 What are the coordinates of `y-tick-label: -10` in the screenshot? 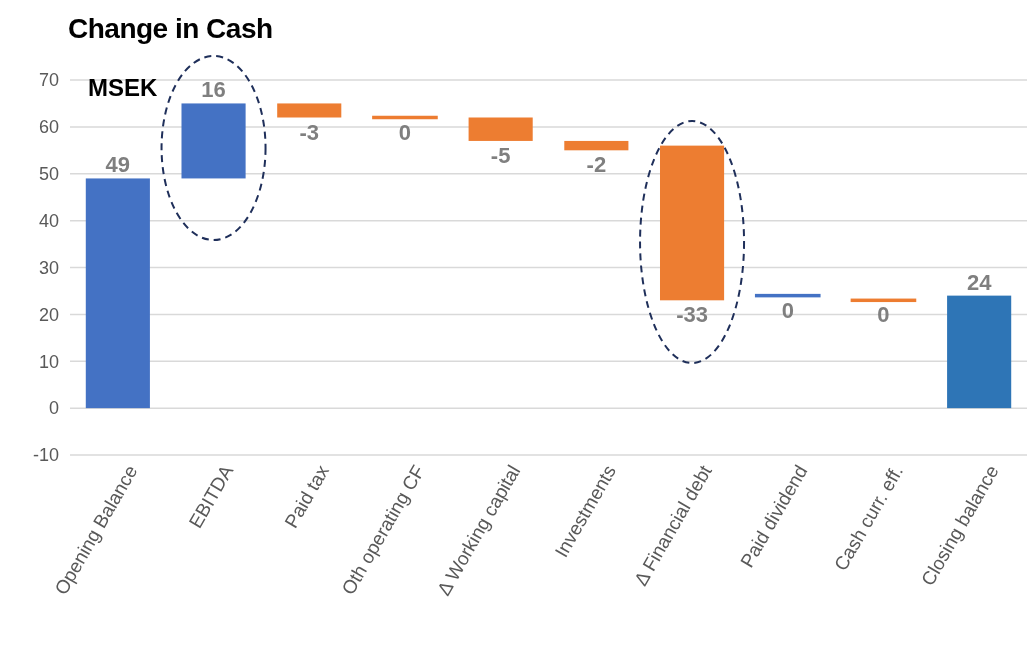 It's located at (45, 455).